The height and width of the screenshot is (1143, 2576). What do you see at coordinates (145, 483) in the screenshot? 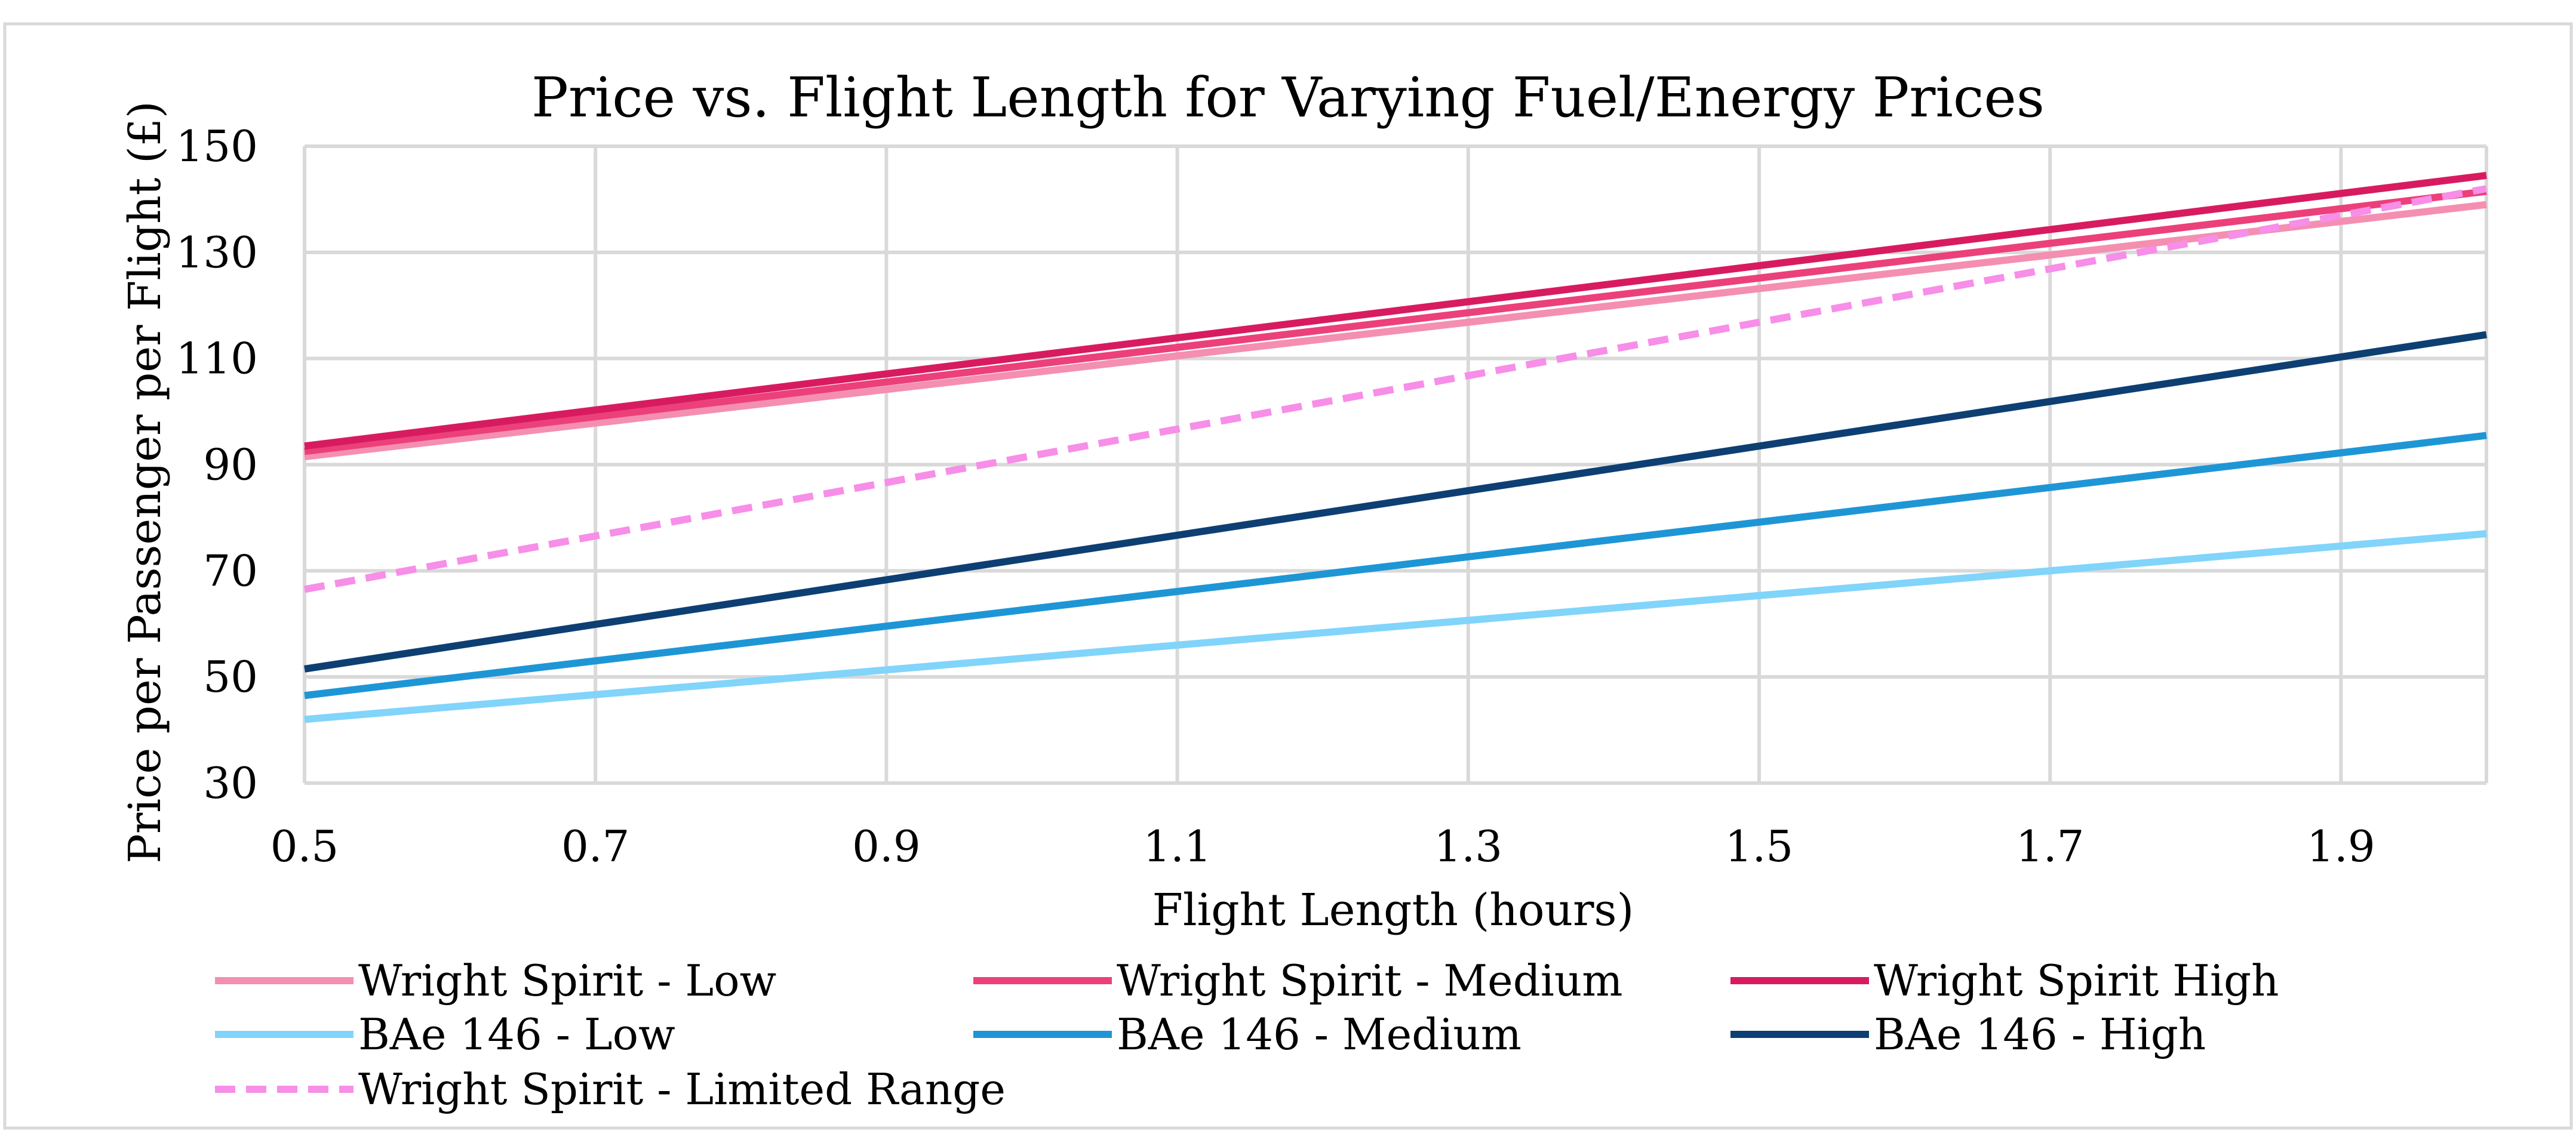
I see `y-axis-title: Price per Passenger per Flight (£)` at bounding box center [145, 483].